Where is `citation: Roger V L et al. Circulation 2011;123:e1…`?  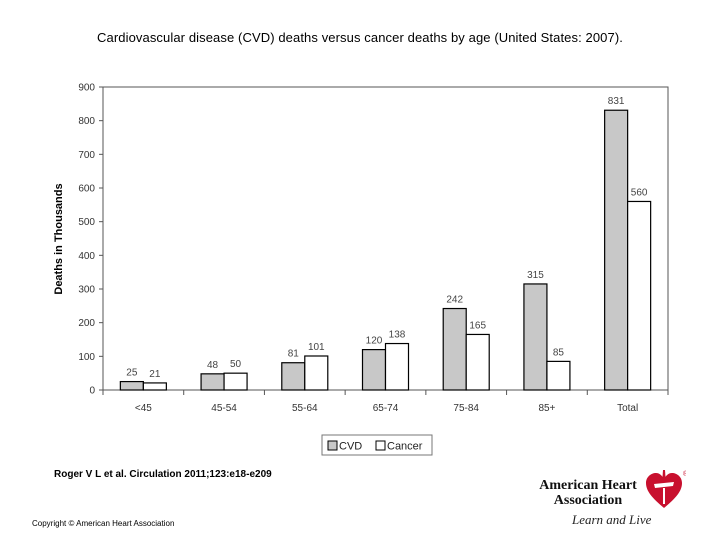 citation: Roger V L et al. Circulation 2011;123:e1… is located at coordinates (163, 474).